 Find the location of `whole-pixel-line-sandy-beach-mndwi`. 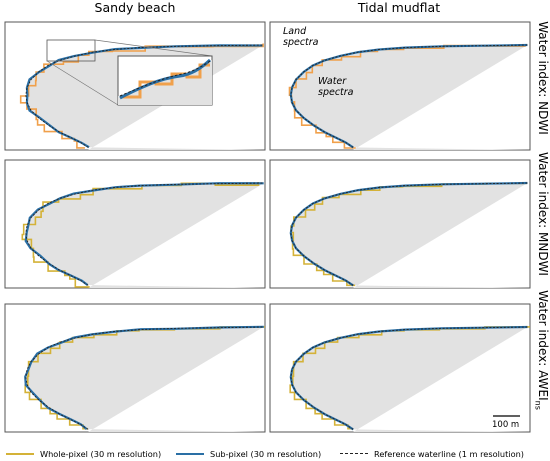

whole-pixel-line-sandy-beach-mndwi is located at coordinates (140, 235).